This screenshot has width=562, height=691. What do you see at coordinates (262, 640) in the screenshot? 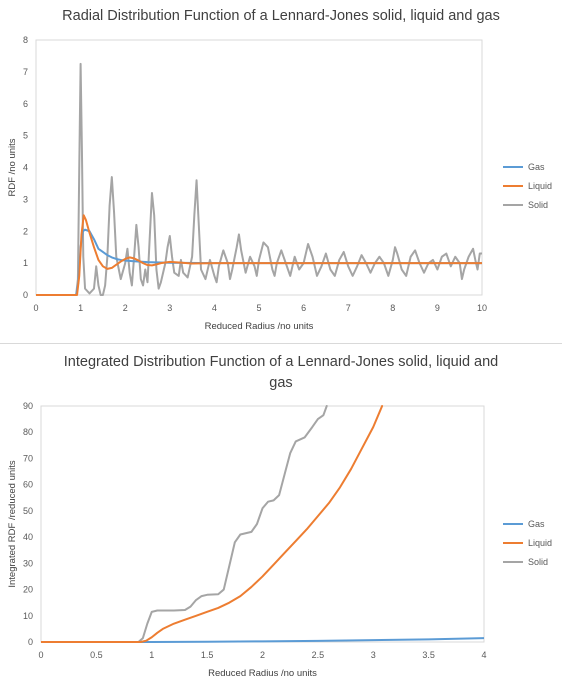
I see `series-line-gas` at bounding box center [262, 640].